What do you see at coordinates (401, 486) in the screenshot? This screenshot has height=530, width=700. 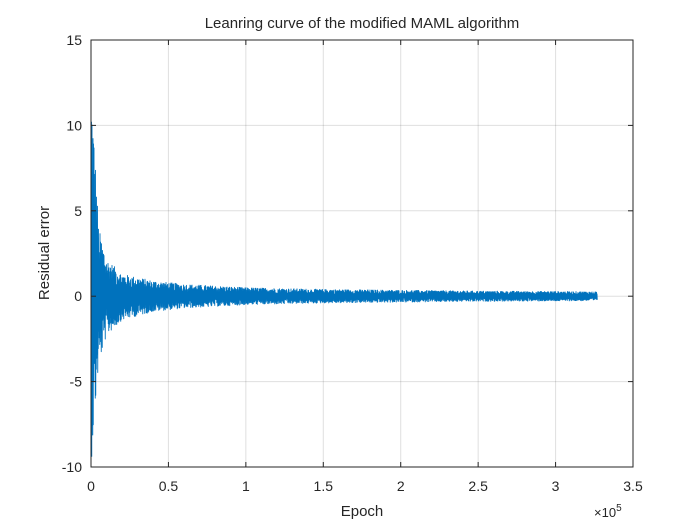 I see `x-tick-label: 2` at bounding box center [401, 486].